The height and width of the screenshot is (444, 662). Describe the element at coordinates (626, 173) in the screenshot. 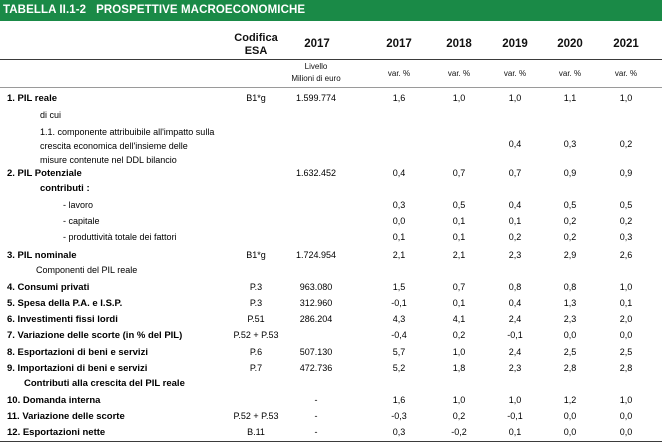

I see `row-value: 0,9` at that location.